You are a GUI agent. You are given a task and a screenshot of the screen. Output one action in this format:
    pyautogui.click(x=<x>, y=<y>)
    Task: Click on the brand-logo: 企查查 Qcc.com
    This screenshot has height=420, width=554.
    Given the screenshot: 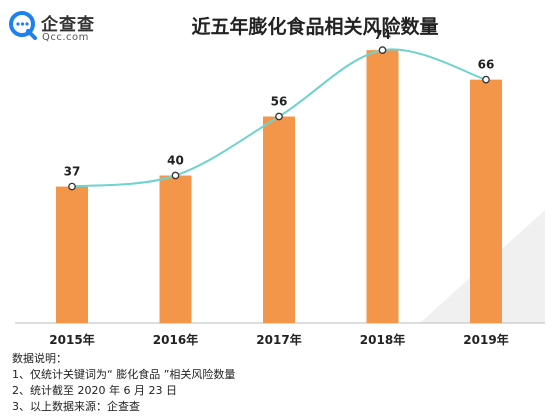 What is the action you would take?
    pyautogui.click(x=58, y=28)
    